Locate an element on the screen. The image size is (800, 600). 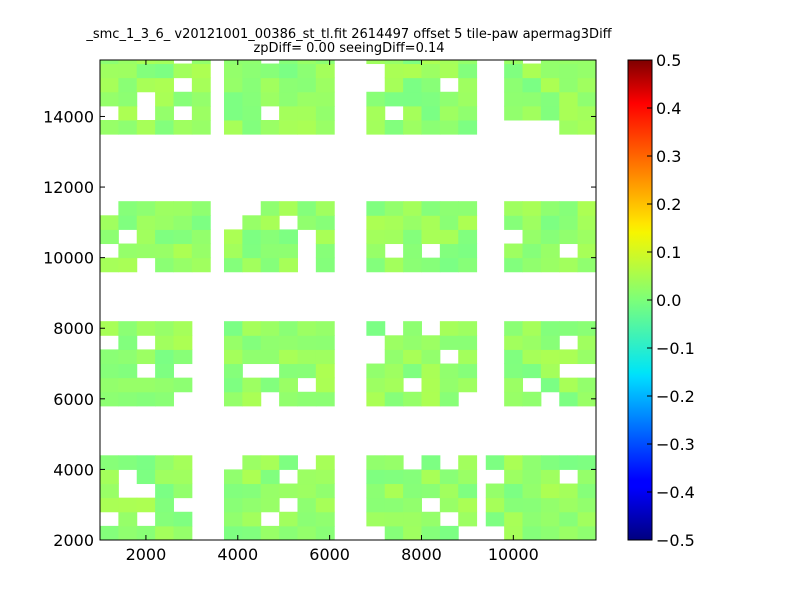
colorbar-tick-label: −0.3 is located at coordinates (675, 444).